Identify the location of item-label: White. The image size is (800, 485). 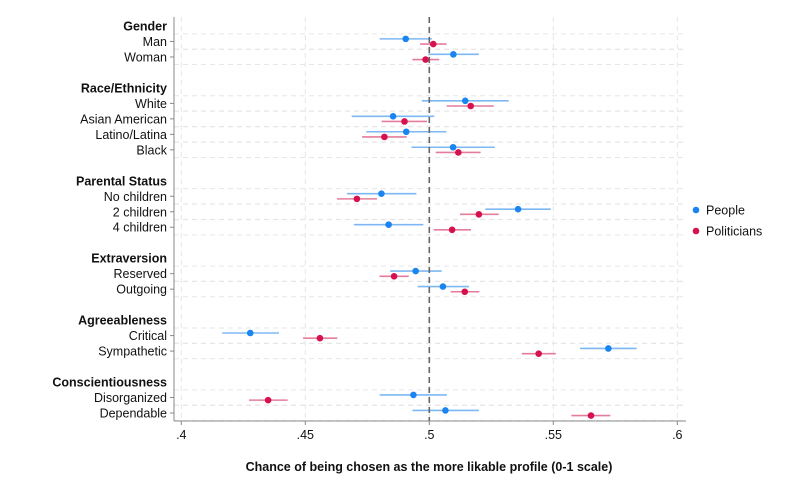
(151, 104).